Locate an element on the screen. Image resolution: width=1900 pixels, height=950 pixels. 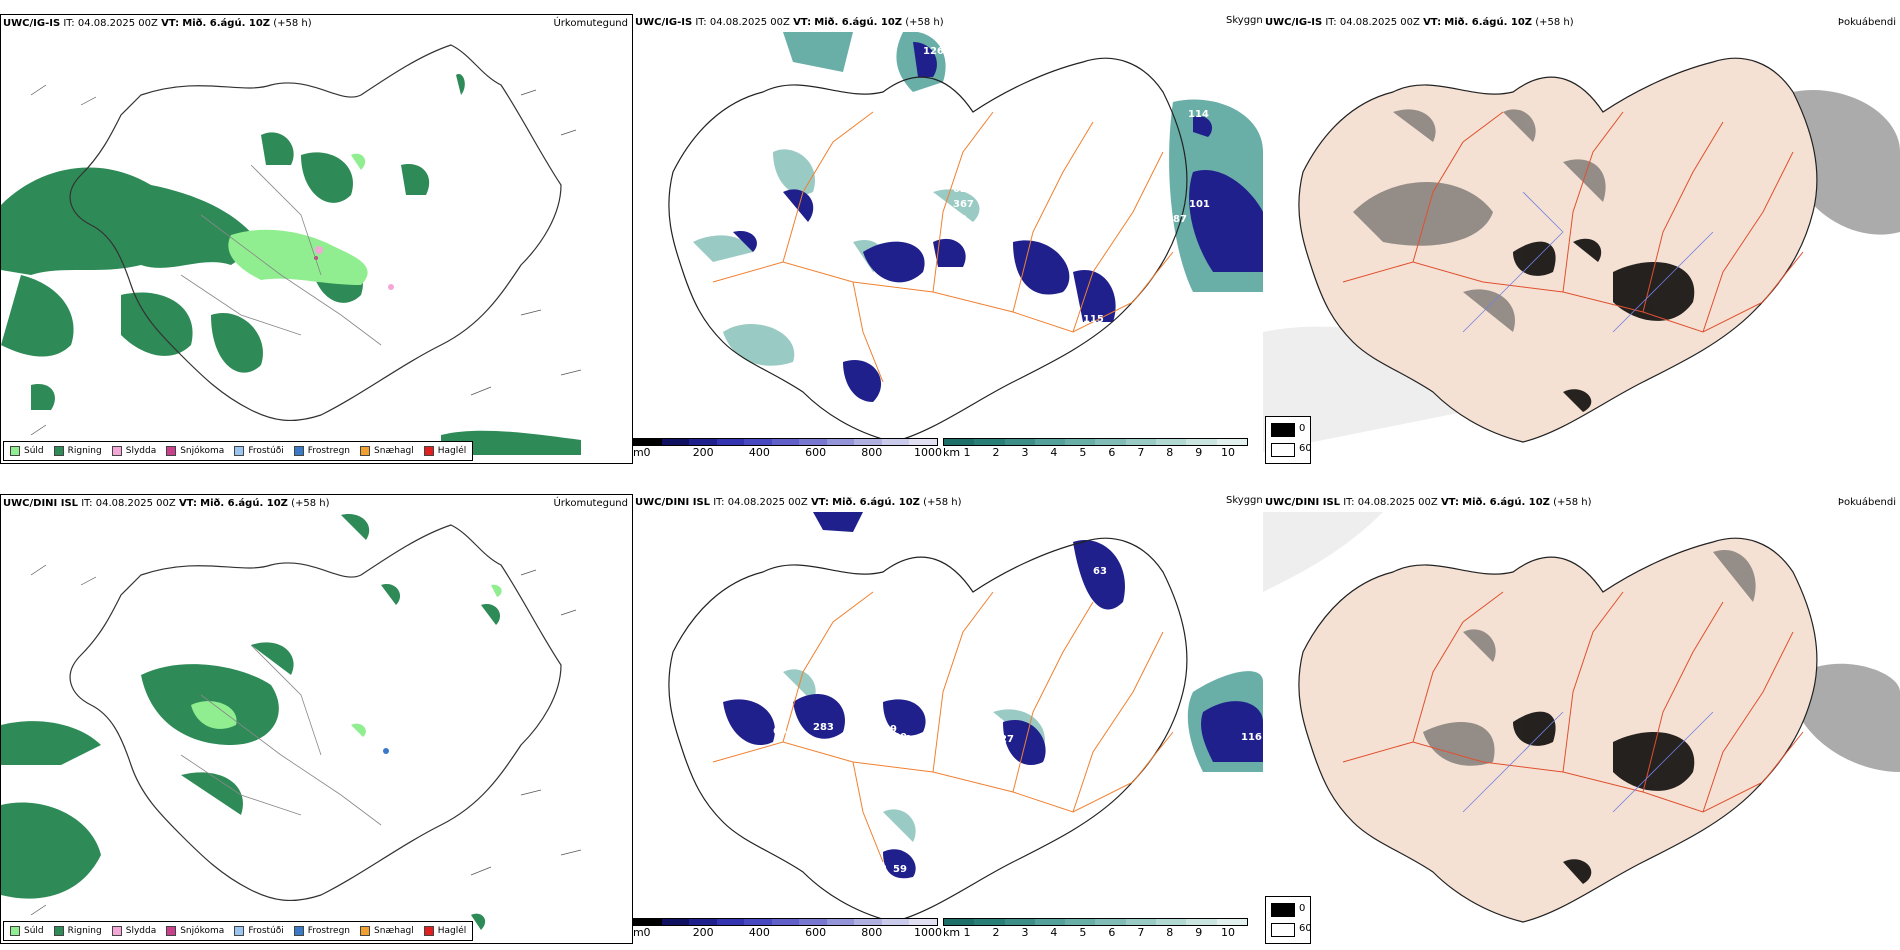
ceiling-value: 101 is located at coordinates (1199, 204).